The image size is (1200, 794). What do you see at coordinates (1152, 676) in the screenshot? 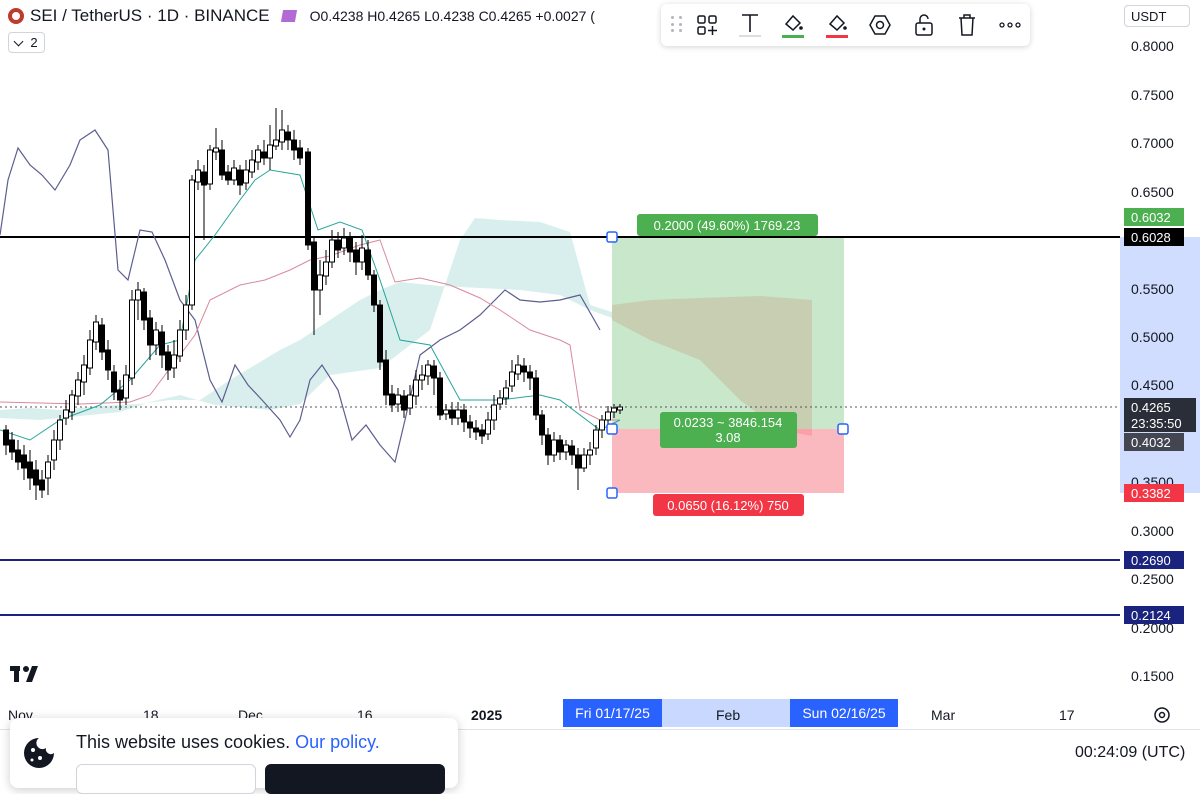
I see `price-tick: 0.1500` at bounding box center [1152, 676].